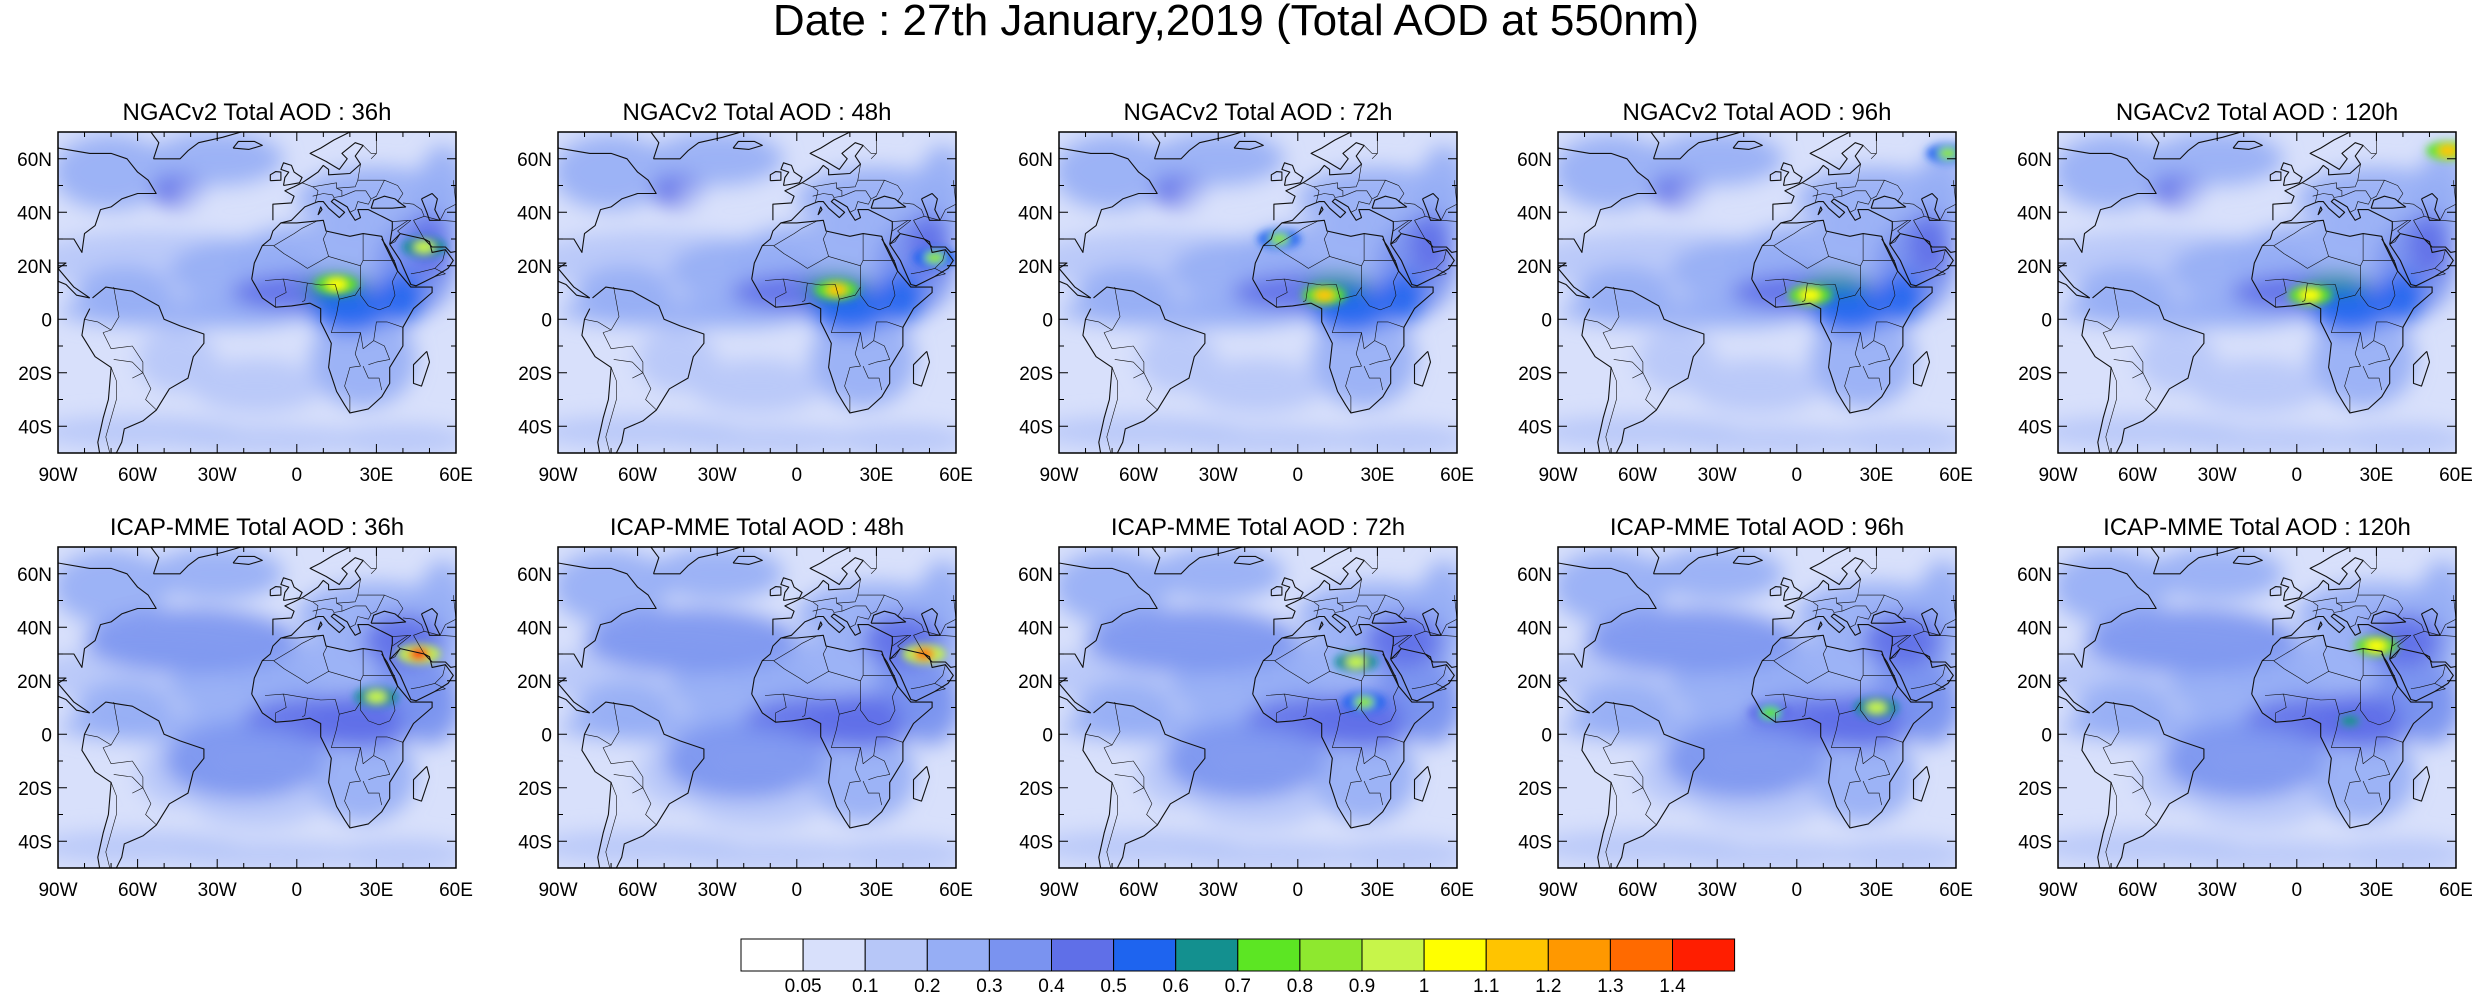  Describe the element at coordinates (757, 527) in the screenshot. I see `panel-title: ICAP-MME Total AOD : 48h` at that location.